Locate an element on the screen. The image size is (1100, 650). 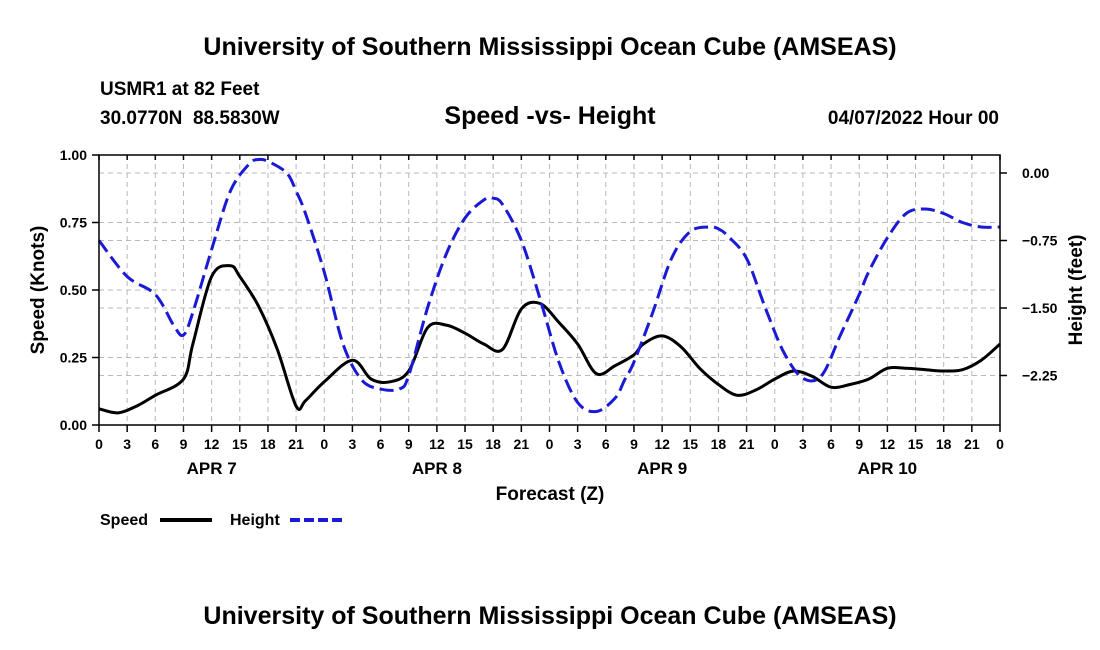
datetime-label: 04/07/2022 Hour 00 is located at coordinates (913, 118).